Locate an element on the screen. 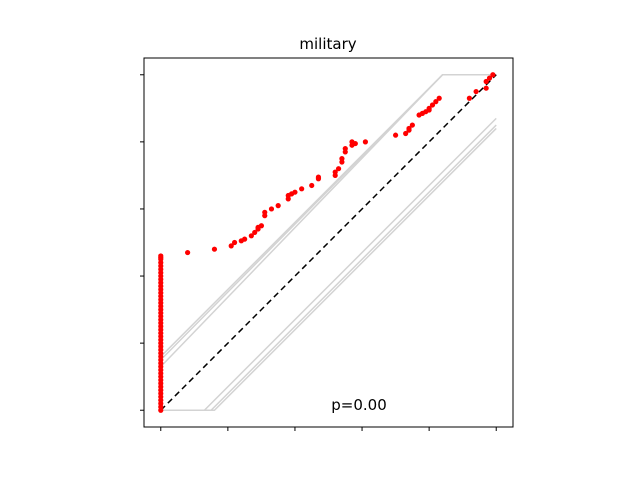 Image resolution: width=640 pixels, height=480 pixels. y-axis-ticks is located at coordinates (142, 242).